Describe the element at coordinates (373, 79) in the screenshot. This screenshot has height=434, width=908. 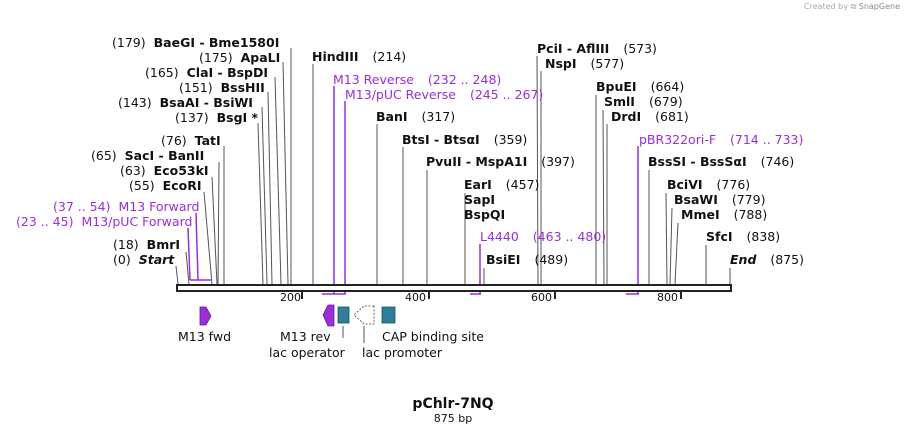
I see `primer-name: M13 Reverse` at that location.